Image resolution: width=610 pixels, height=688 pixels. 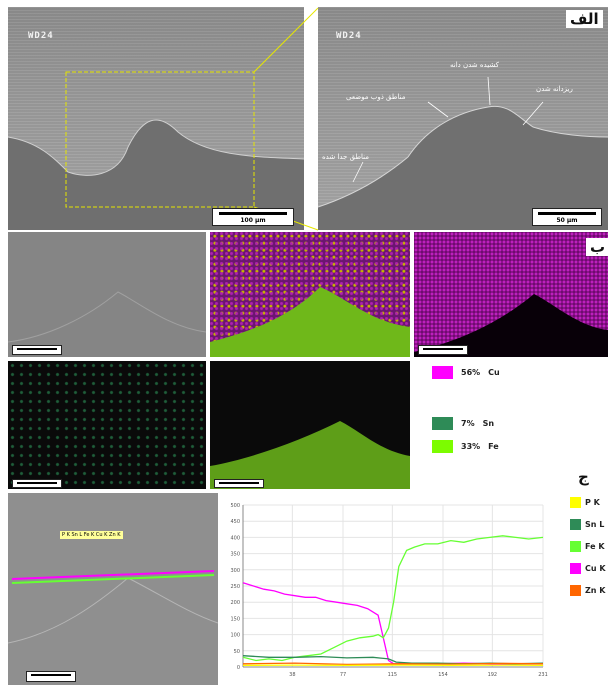 I want to click on element-legend-item: Zn K, so click(x=587, y=590).